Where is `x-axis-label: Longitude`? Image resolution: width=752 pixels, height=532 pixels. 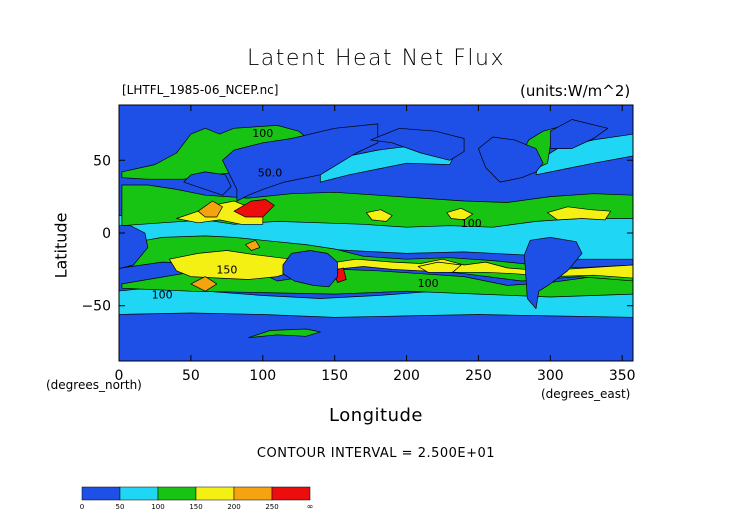
x-axis-label: Longitude is located at coordinates (376, 415).